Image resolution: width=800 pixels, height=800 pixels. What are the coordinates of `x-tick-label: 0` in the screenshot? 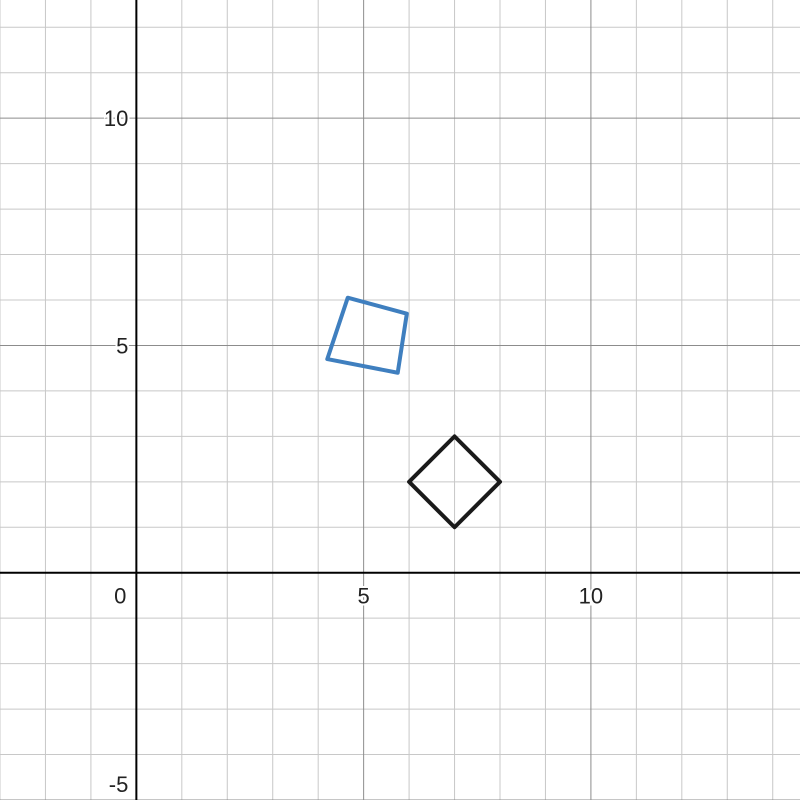 It's located at (120, 596).